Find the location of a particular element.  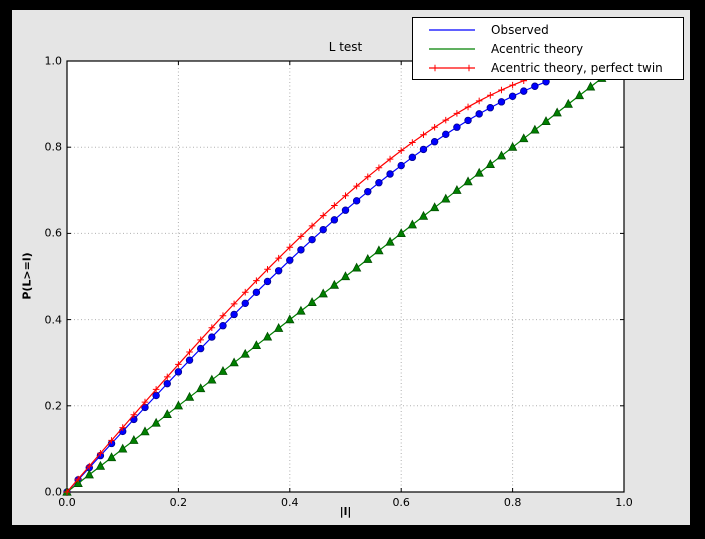

legend-entry-perfect-twin: Acentric theory, perfect twin is located at coordinates (548, 68).